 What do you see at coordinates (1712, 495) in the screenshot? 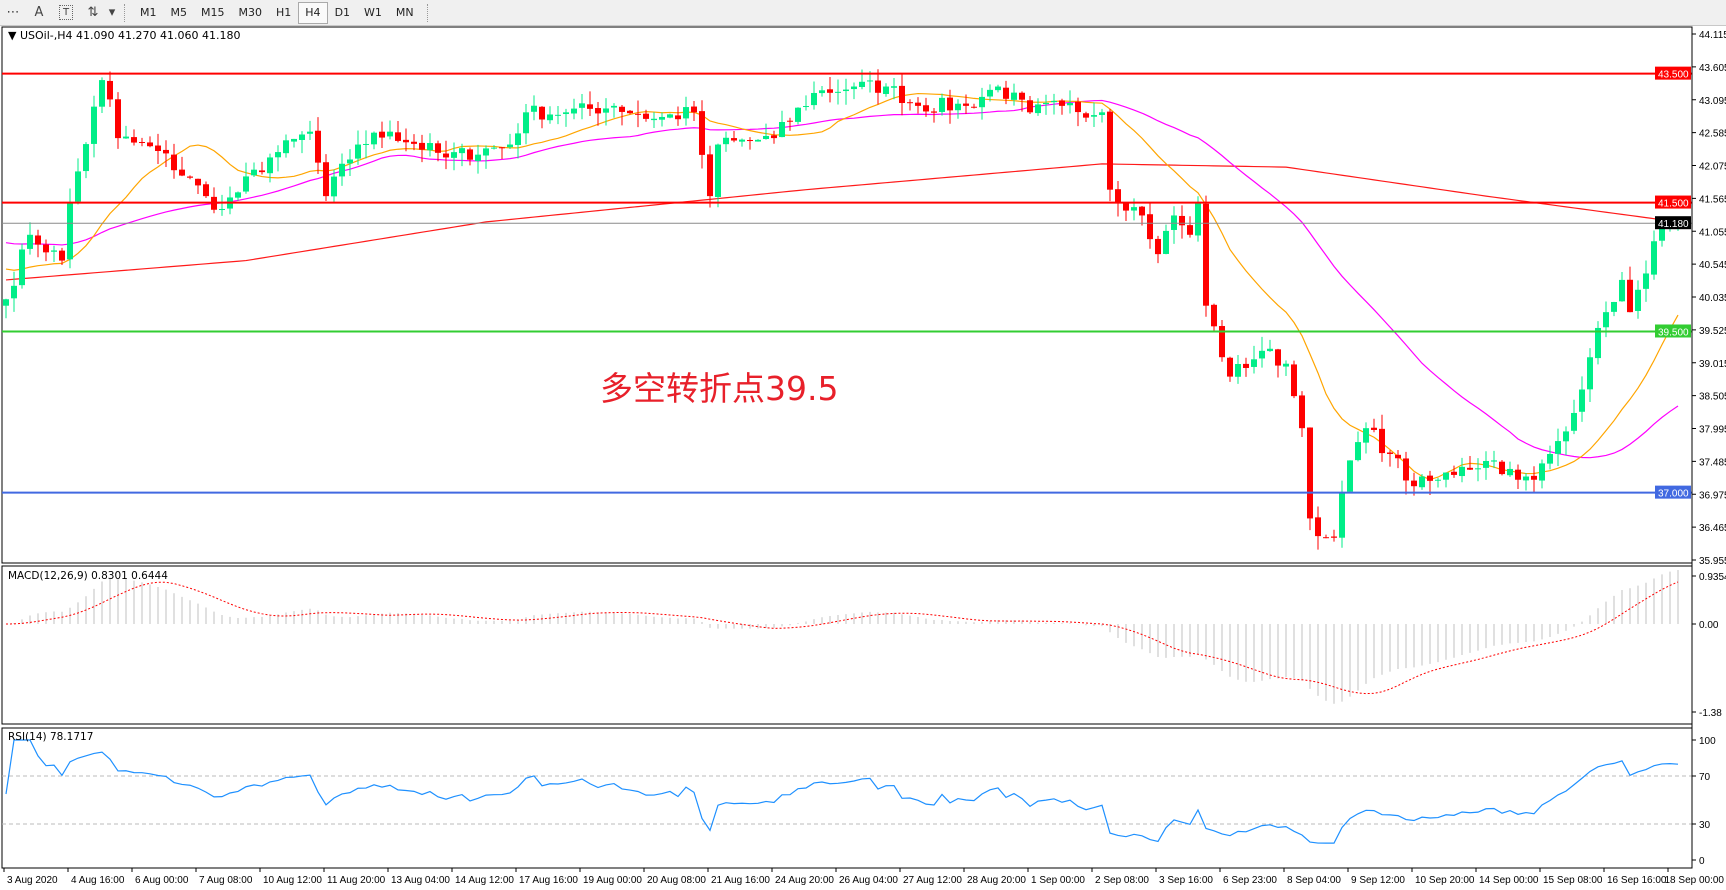
I see `price-tick-label: 36.975` at bounding box center [1712, 495].